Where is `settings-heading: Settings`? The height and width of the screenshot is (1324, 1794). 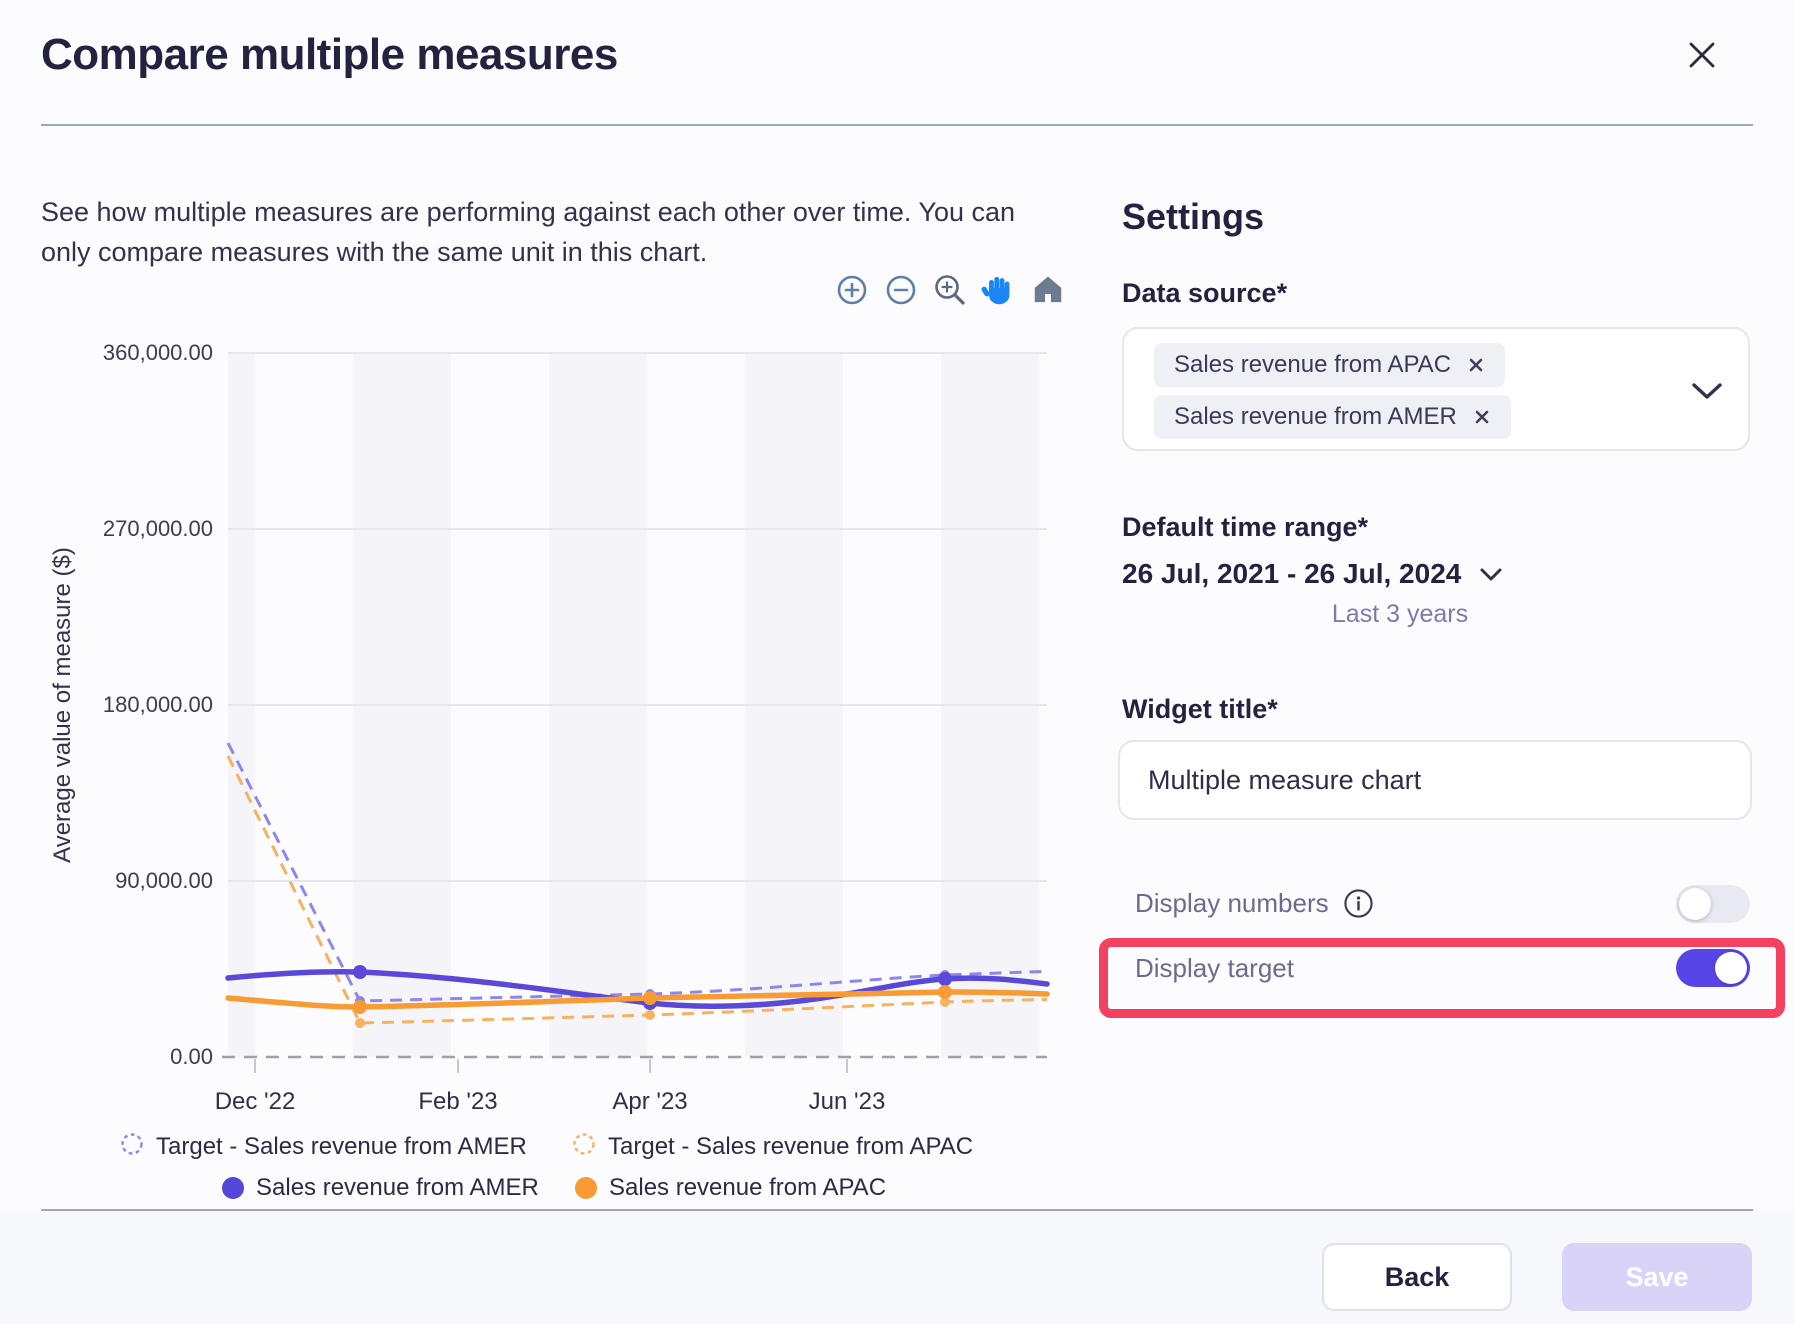
settings-heading: Settings is located at coordinates (1193, 216).